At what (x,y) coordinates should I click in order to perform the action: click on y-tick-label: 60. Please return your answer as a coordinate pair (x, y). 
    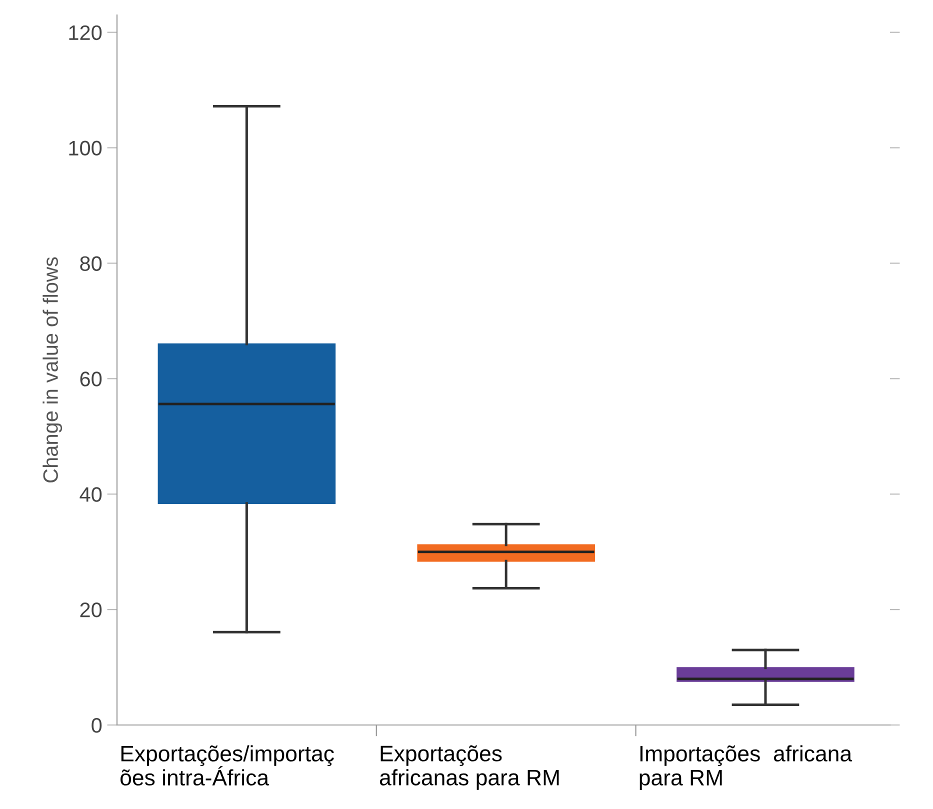
    Looking at the image, I should click on (91, 379).